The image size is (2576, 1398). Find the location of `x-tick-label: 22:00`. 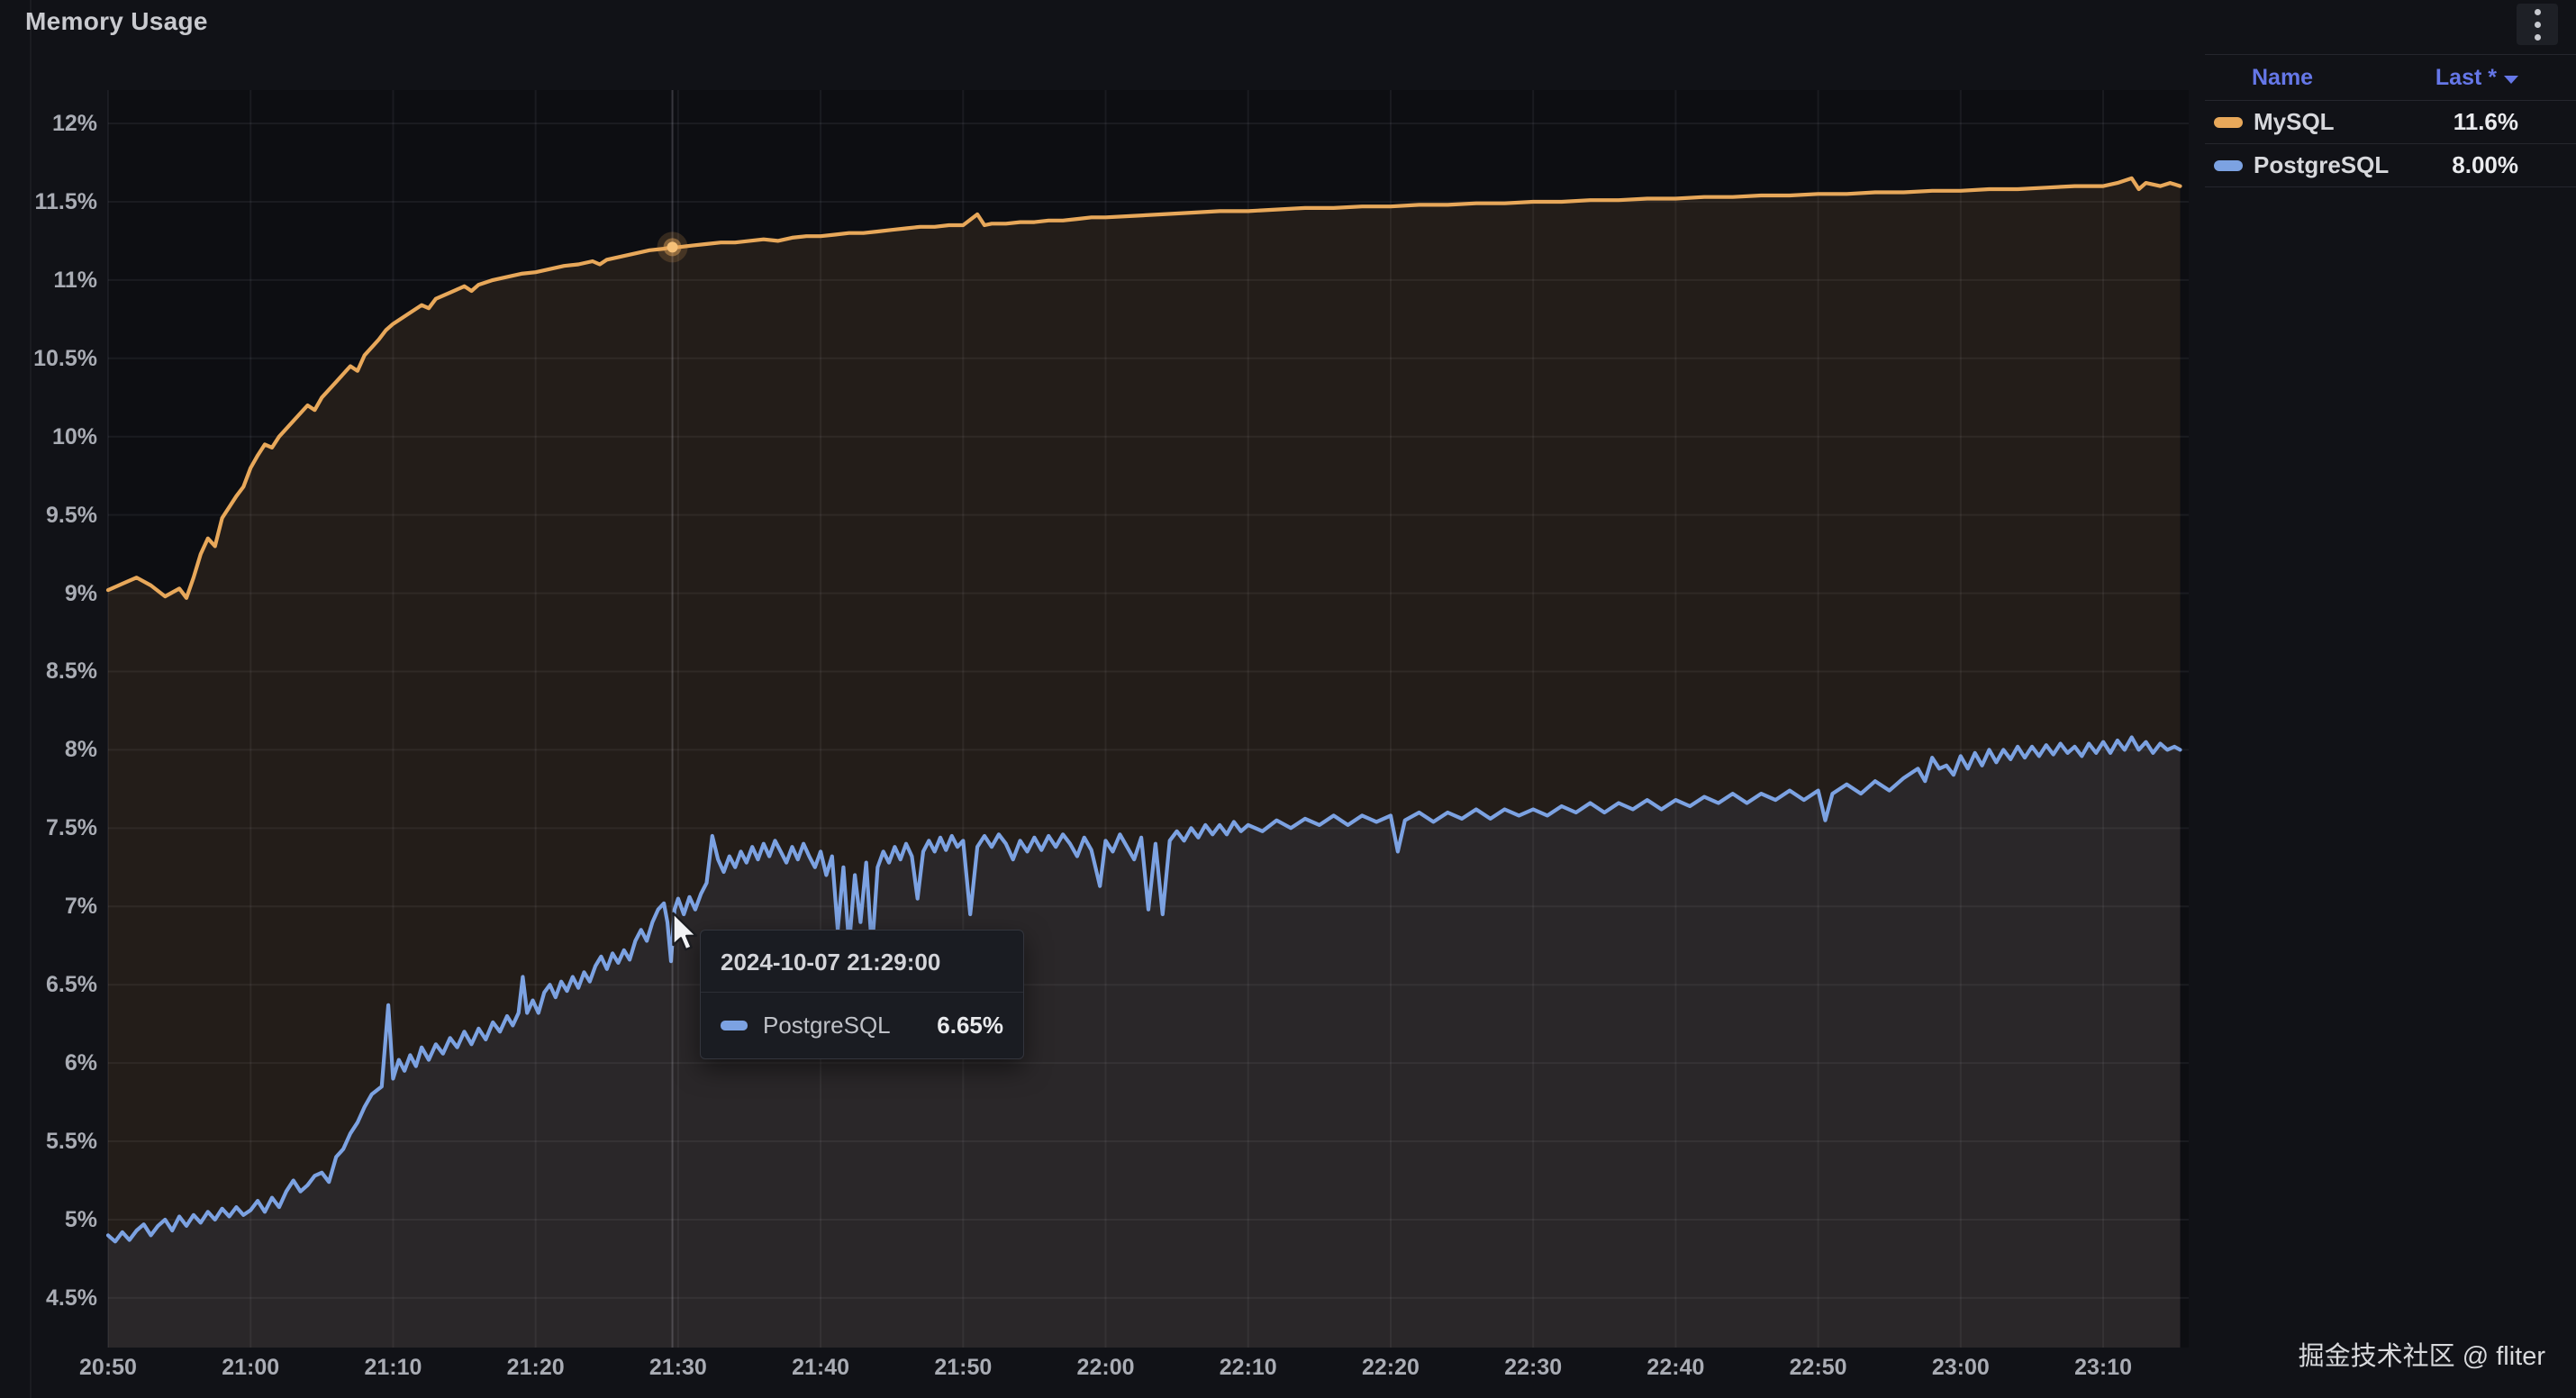

x-tick-label: 22:00 is located at coordinates (1105, 1368).